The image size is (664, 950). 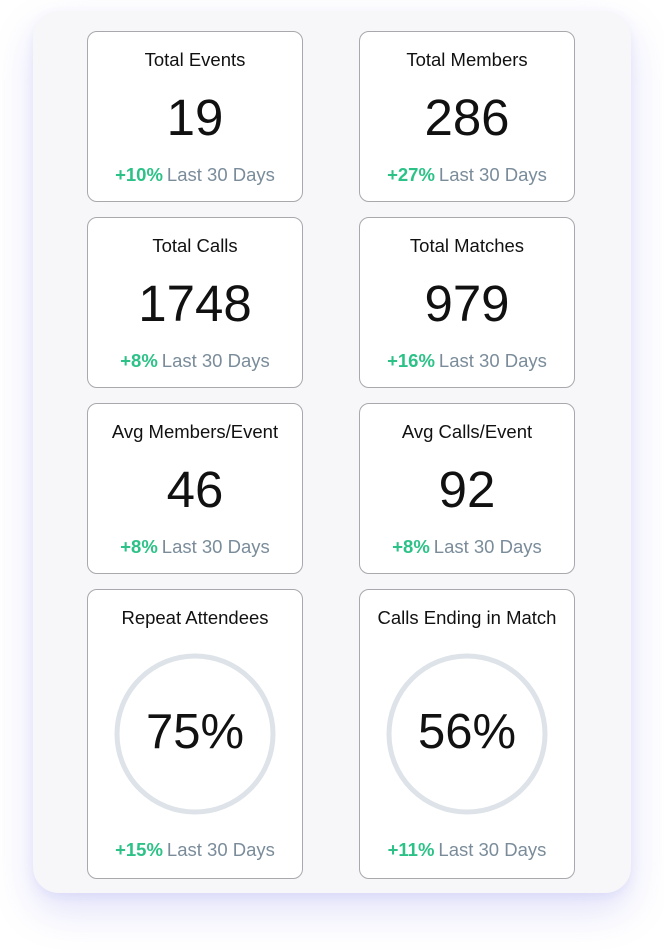 I want to click on card-value: 19, so click(x=195, y=117).